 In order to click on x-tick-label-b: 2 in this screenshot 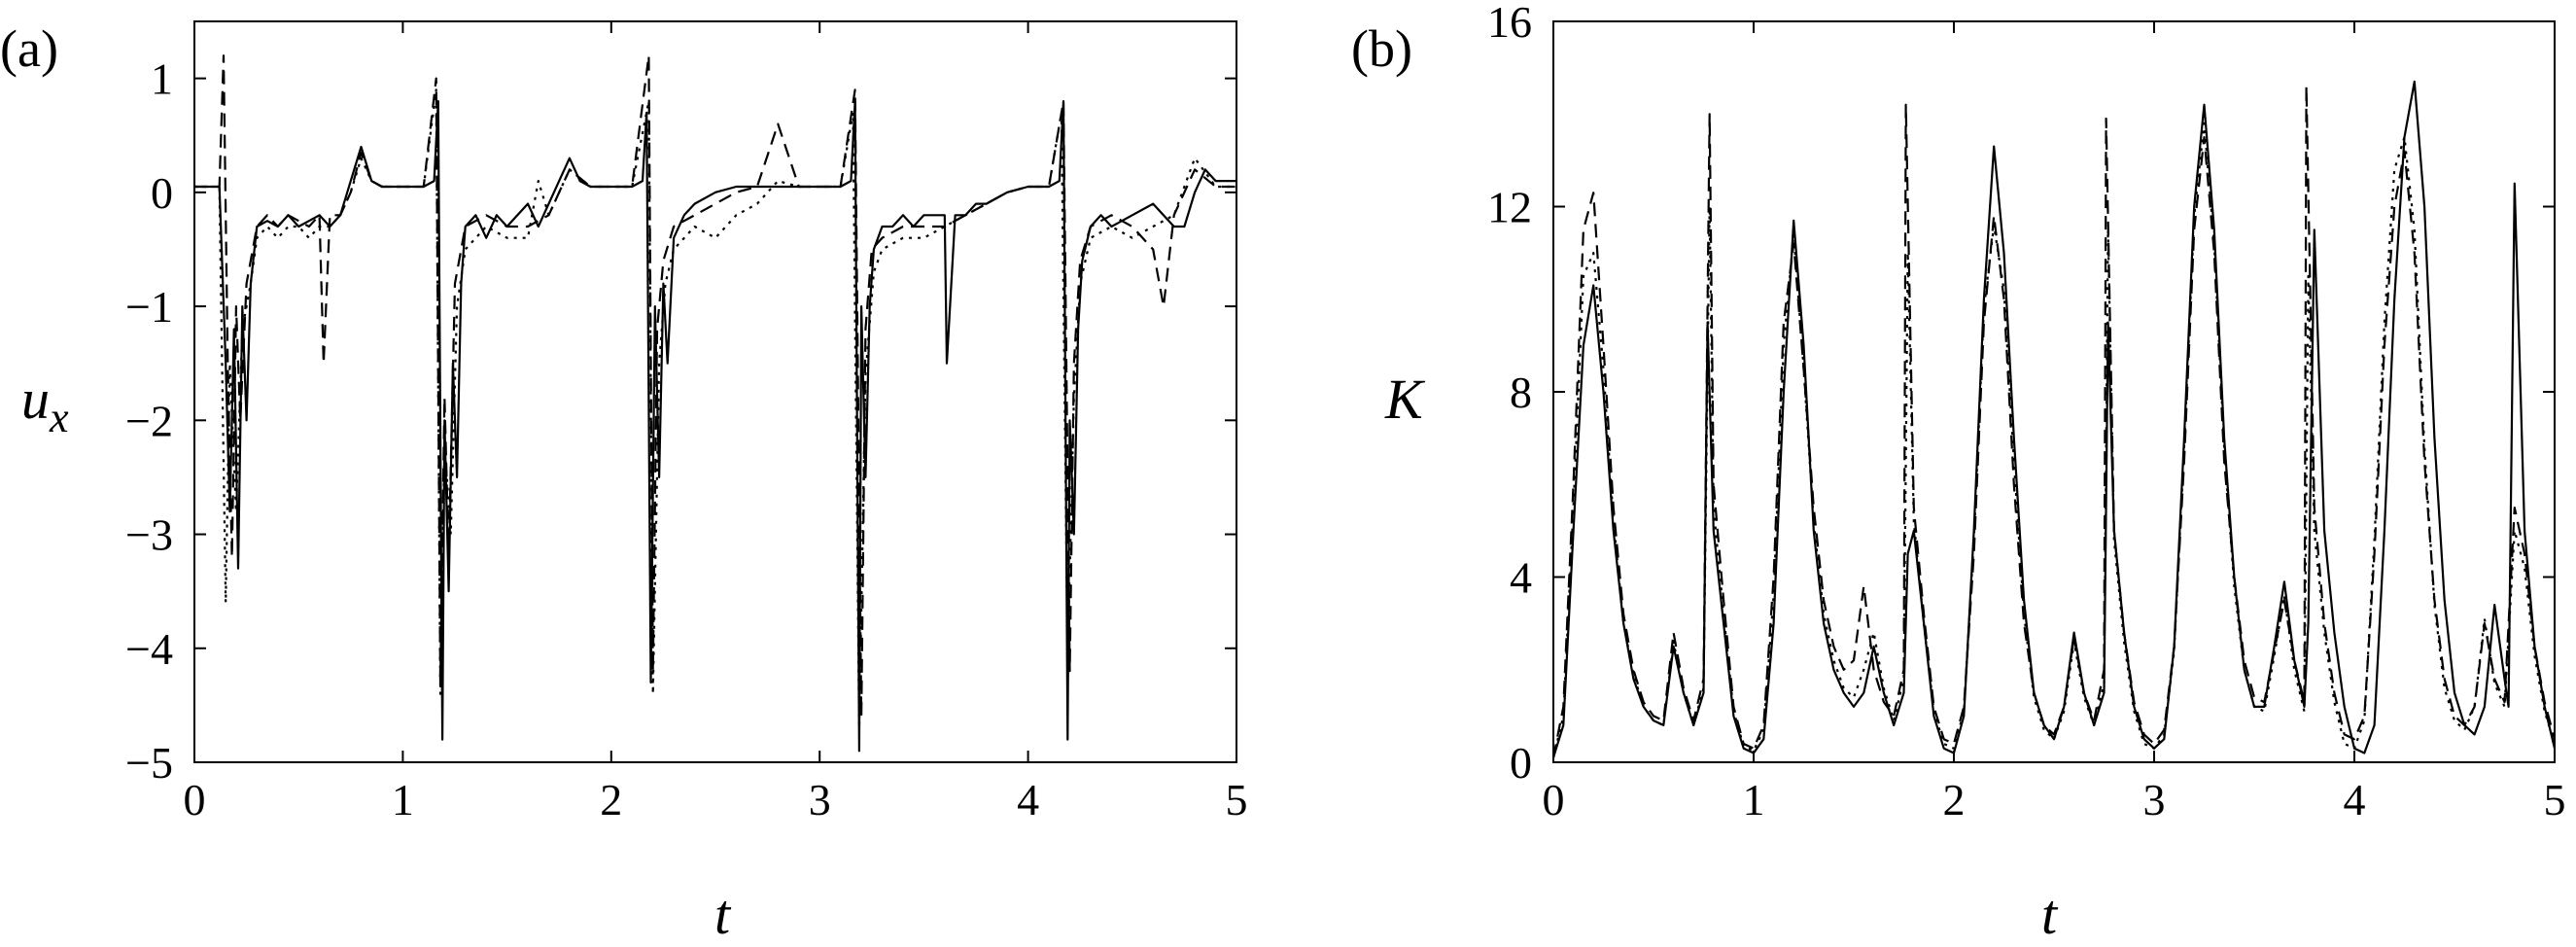, I will do `click(1955, 799)`.